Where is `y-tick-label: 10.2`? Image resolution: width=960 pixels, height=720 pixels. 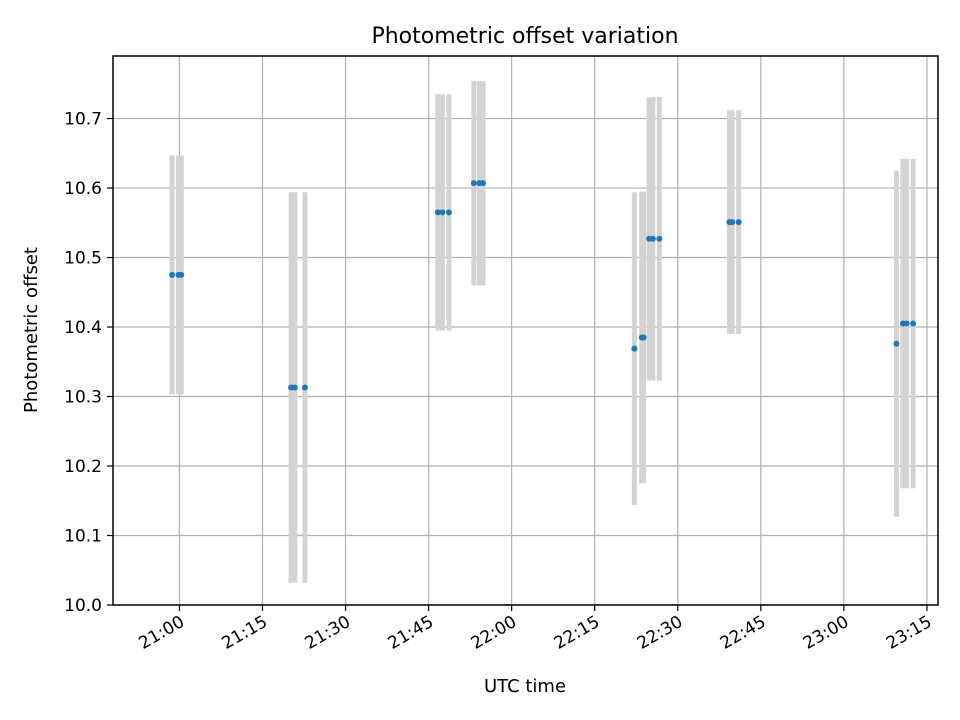
y-tick-label: 10.2 is located at coordinates (83, 467).